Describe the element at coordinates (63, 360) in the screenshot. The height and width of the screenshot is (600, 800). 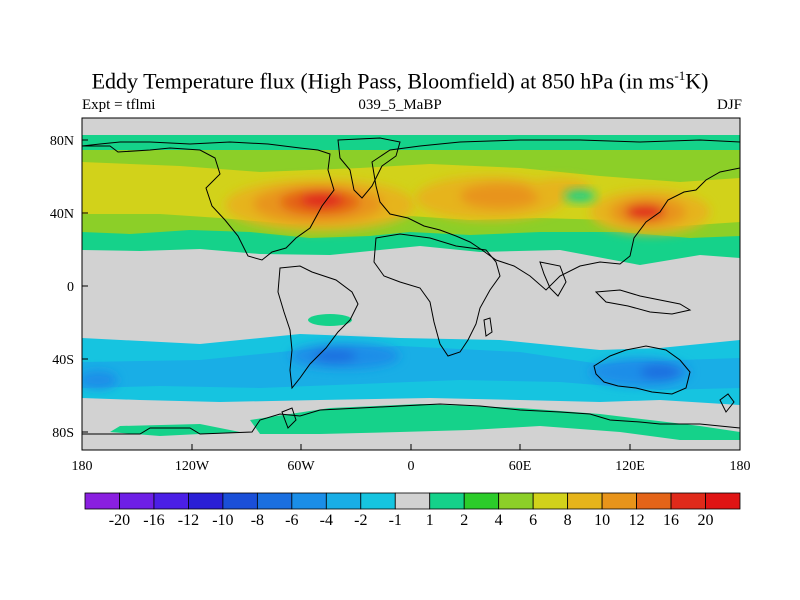
I see `y-tick-label: 40S` at that location.